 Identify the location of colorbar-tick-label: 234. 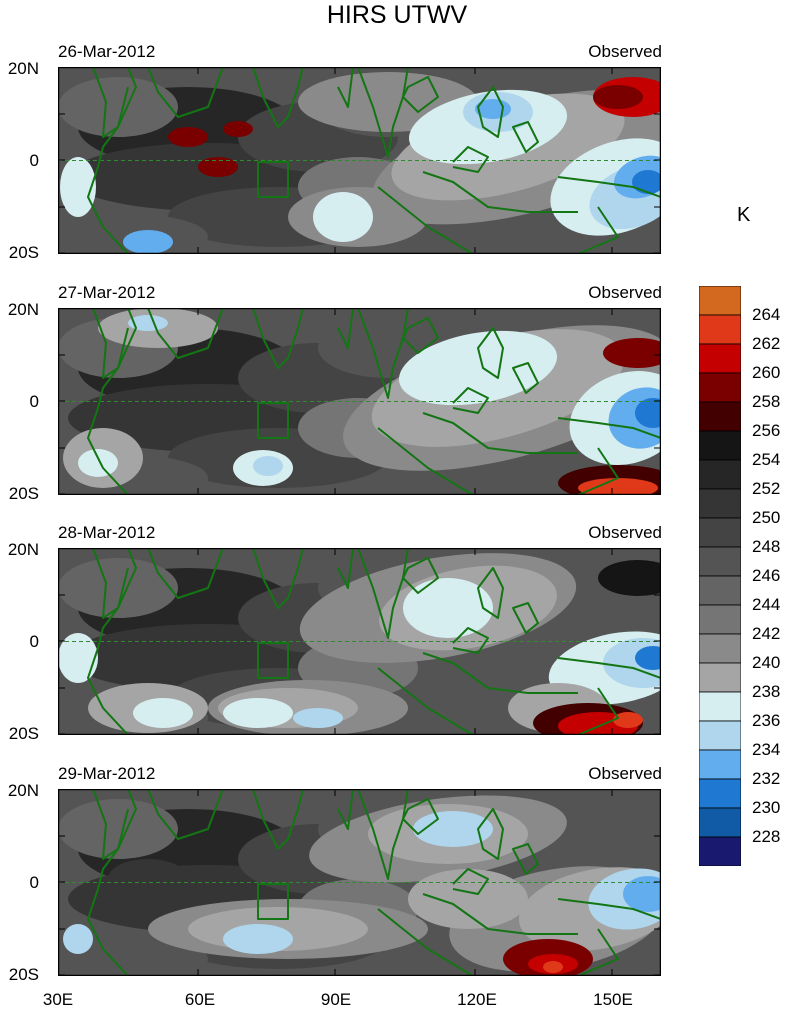
(766, 749).